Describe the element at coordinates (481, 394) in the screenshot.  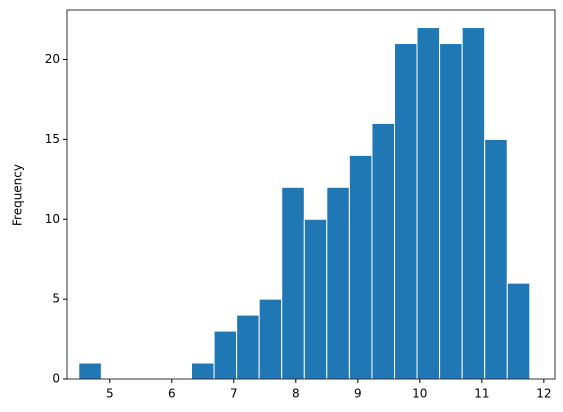
I see `x-tick-label: 11` at that location.